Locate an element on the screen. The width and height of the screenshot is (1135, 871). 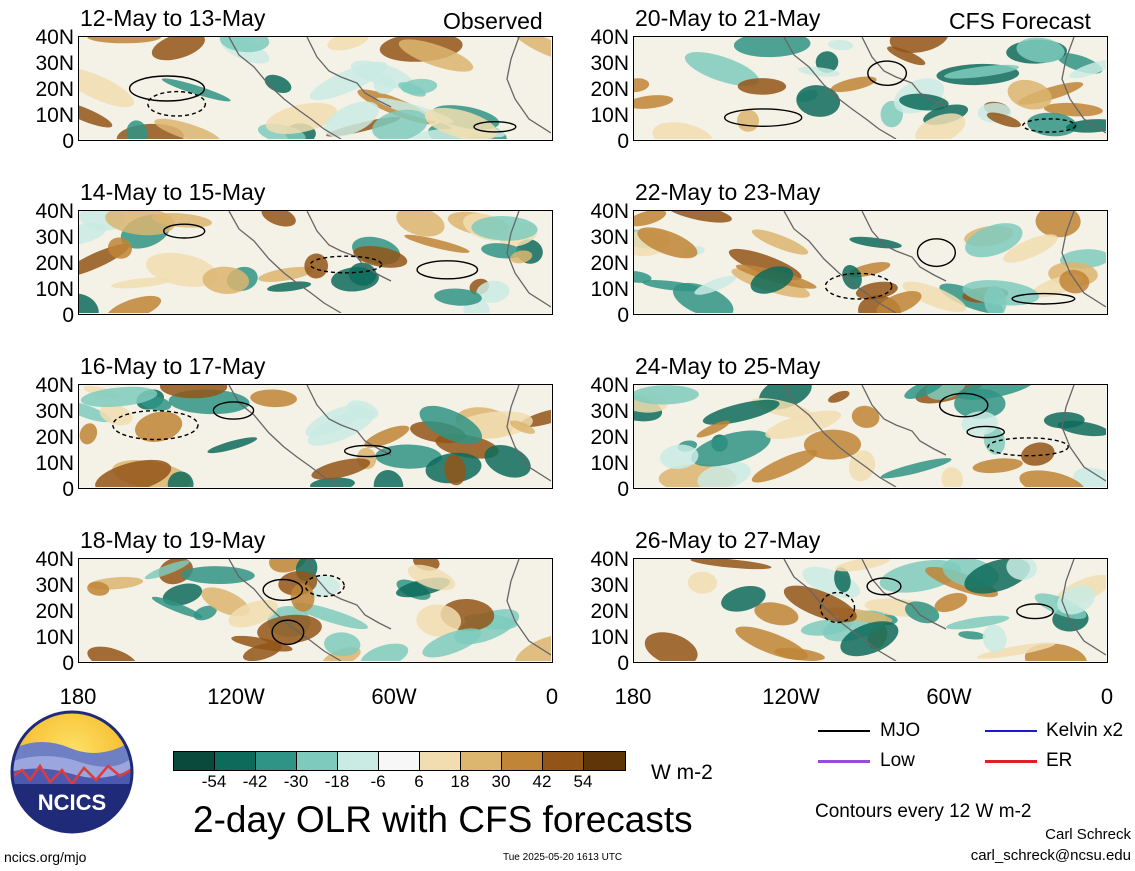
panel-title: 18-May to 19-May is located at coordinates (173, 540).